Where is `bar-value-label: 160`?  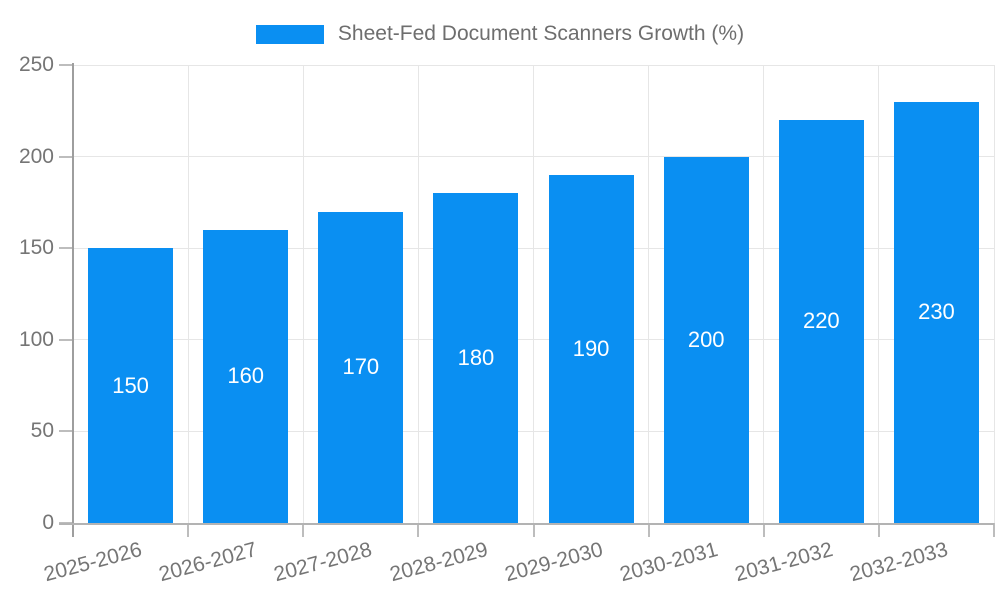 bar-value-label: 160 is located at coordinates (246, 376).